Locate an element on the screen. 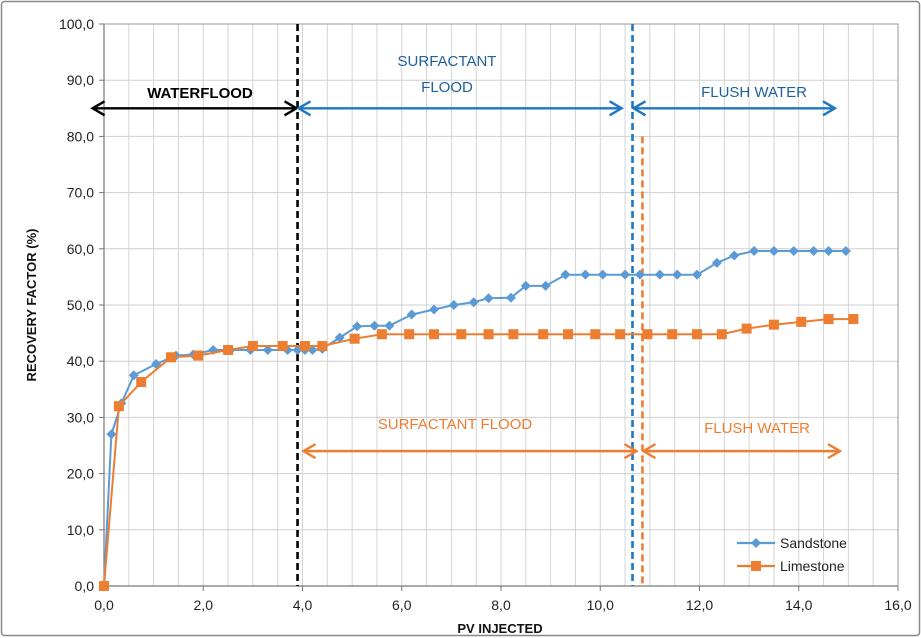 Image resolution: width=921 pixels, height=638 pixels. y-tick-label: 40,0 is located at coordinates (80, 361).